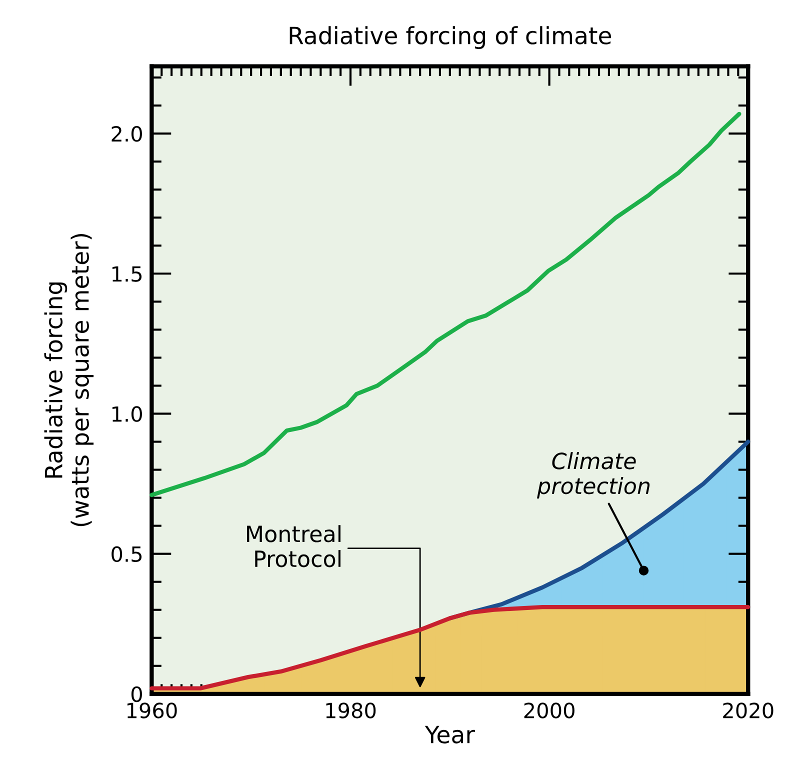 This screenshot has width=790, height=771. I want to click on y-tick-label: 1.0, so click(127, 414).